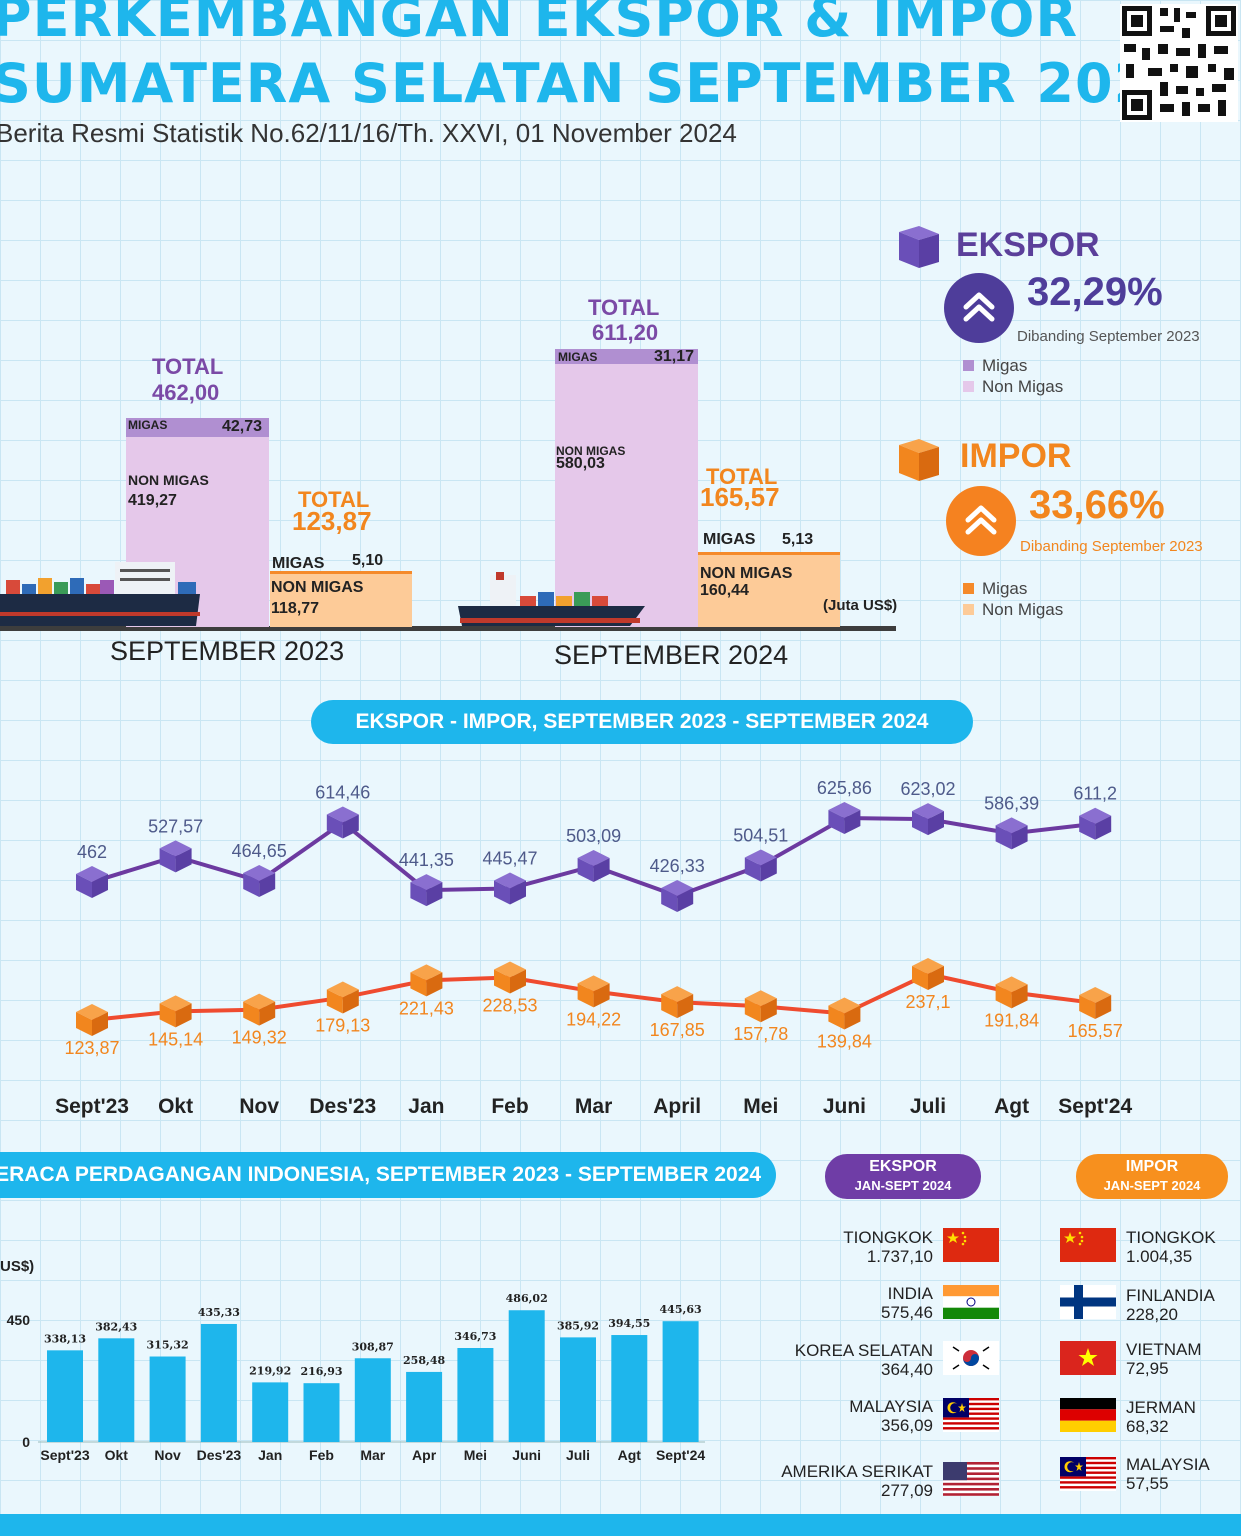  Describe the element at coordinates (593, 1106) in the screenshot. I see `x-tick-label: Mar` at that location.